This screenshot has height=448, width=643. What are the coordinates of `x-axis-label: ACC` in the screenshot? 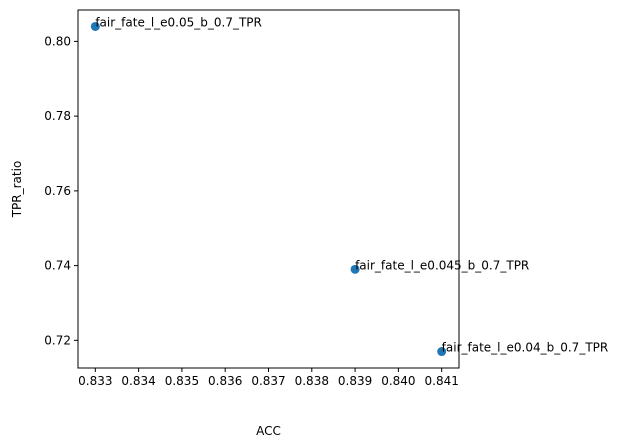 It's located at (268, 431).